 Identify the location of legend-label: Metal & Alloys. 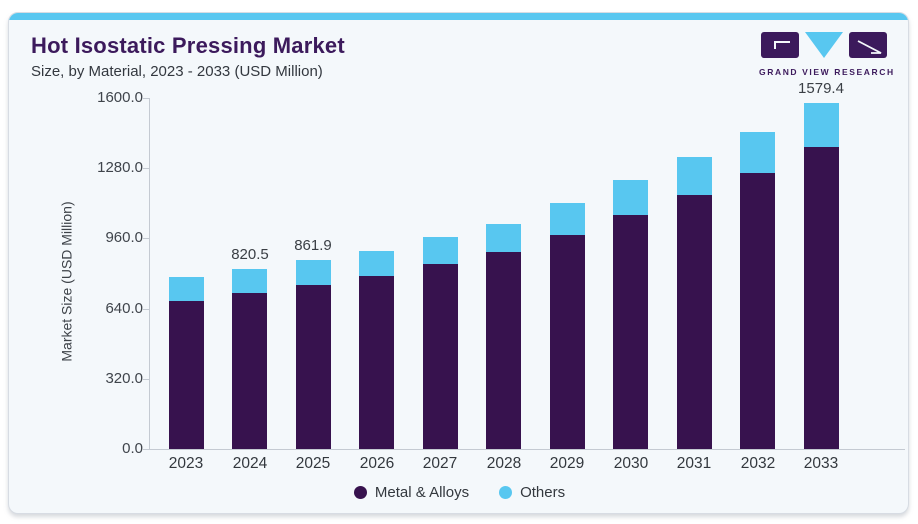
(422, 492).